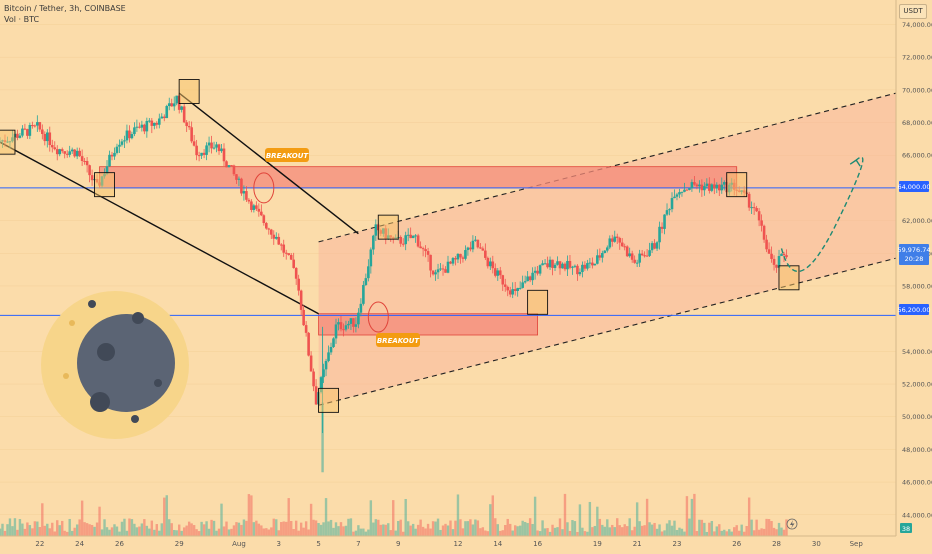  I want to click on forecast-path, so click(822, 214).